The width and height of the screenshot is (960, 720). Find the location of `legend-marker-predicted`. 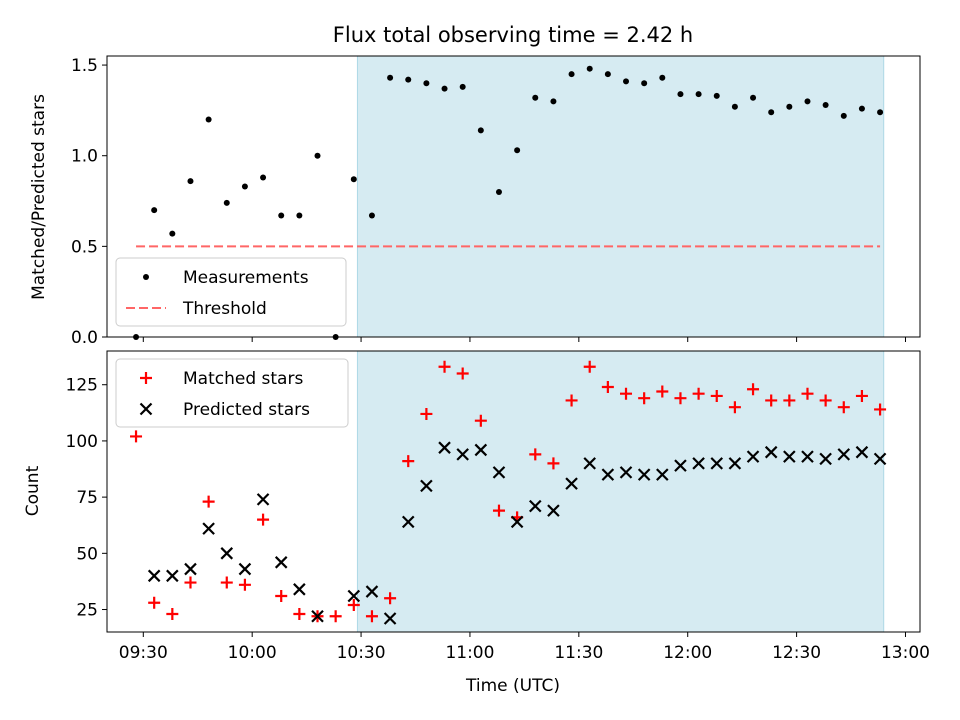

legend-marker-predicted is located at coordinates (146, 409).